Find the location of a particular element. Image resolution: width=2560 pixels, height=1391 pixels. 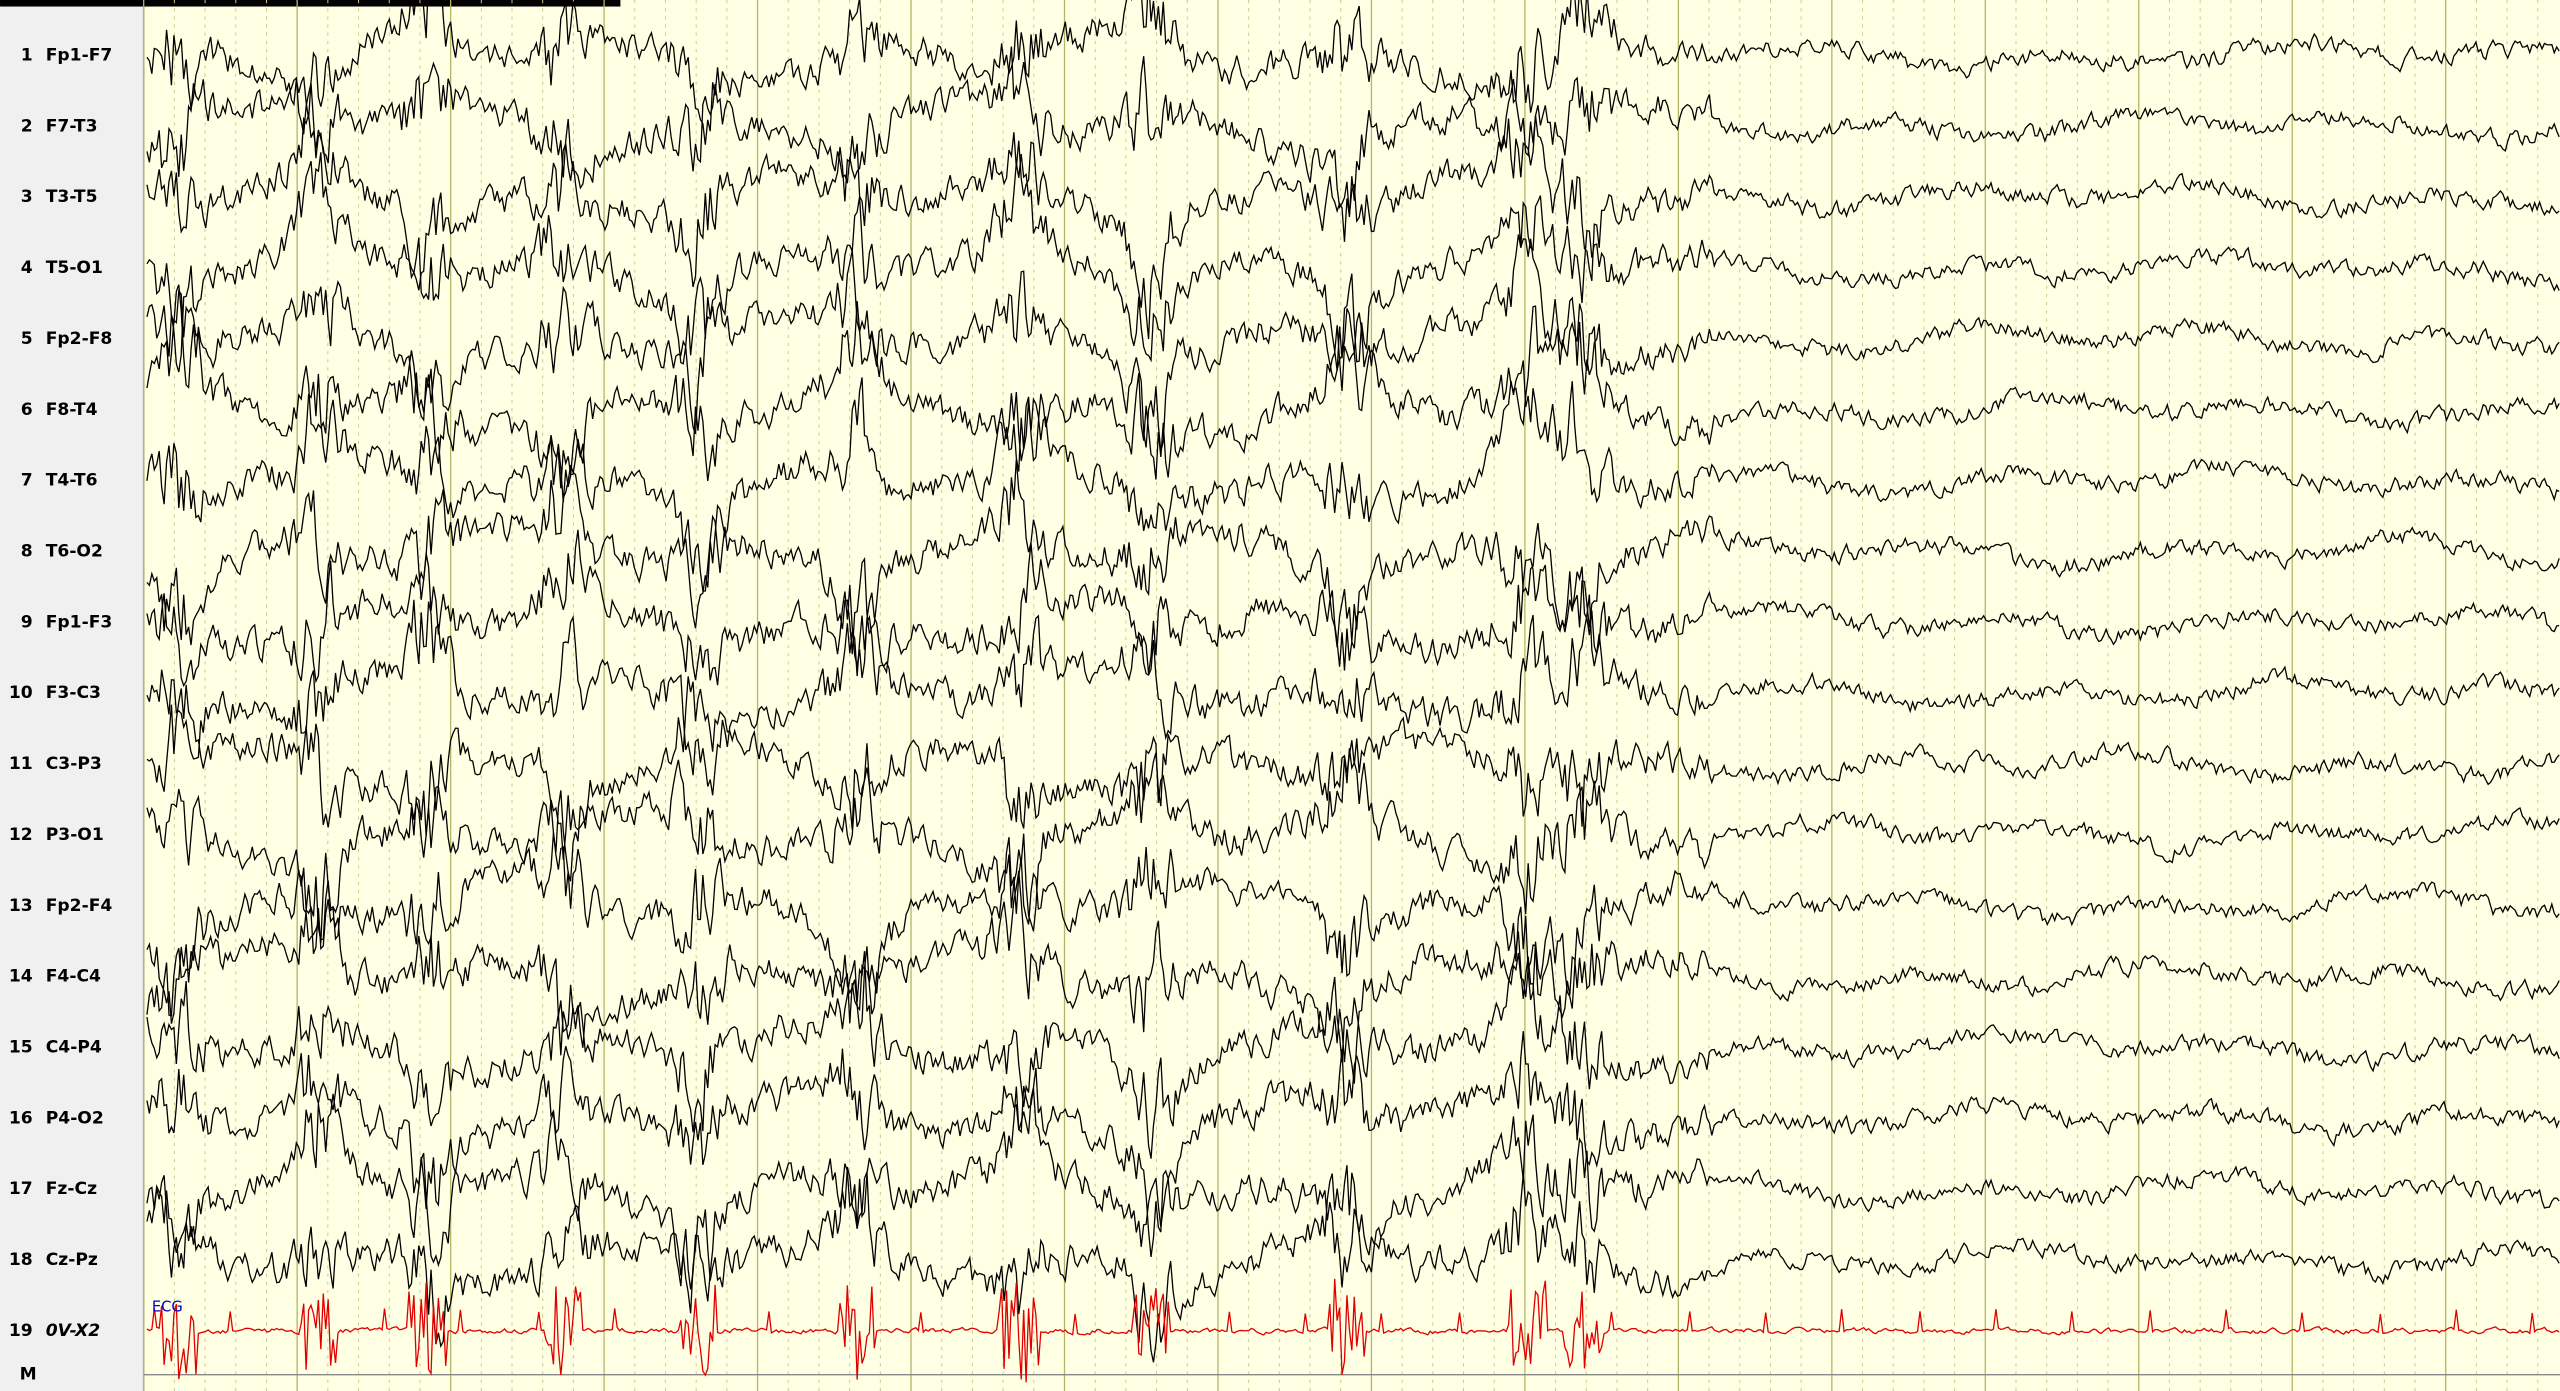

channel-number: 15 is located at coordinates (21, 1047).